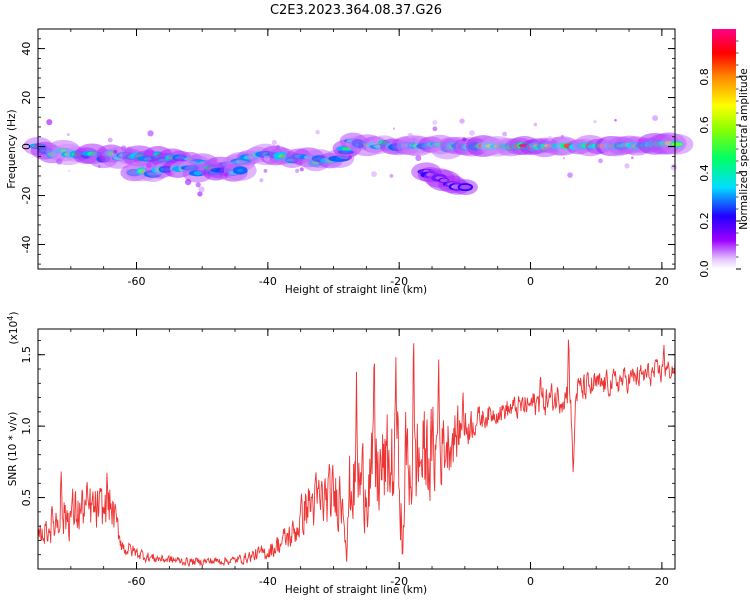  I want to click on x-tick-label: 0, so click(530, 581).